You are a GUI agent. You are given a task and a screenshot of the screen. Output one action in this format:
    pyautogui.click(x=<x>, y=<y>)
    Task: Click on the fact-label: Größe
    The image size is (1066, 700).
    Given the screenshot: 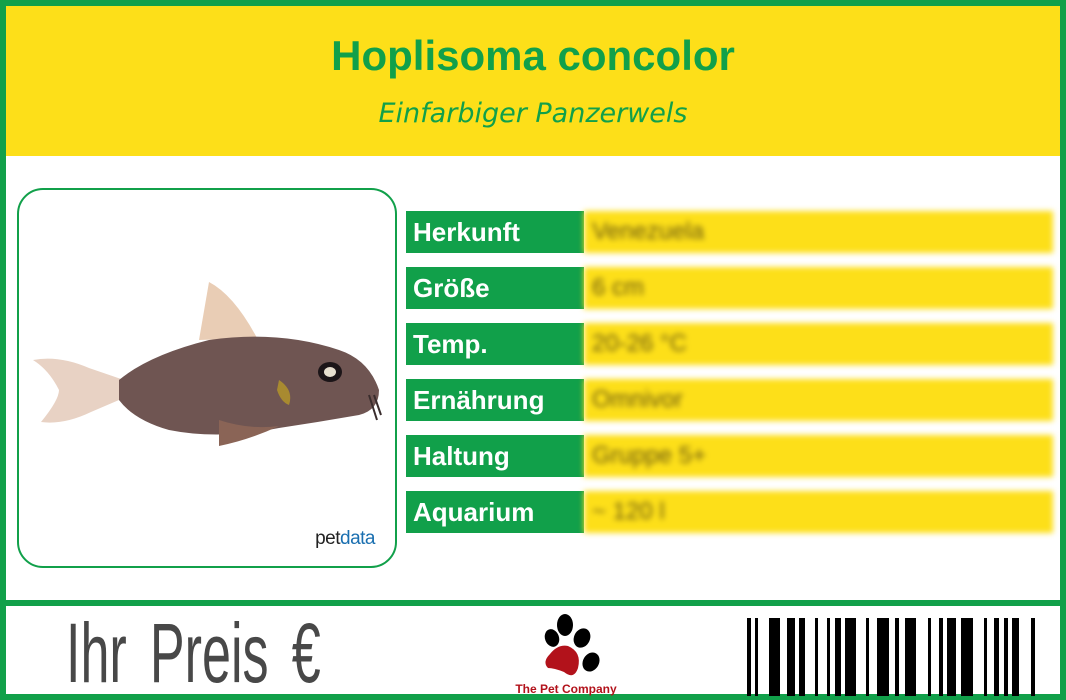 What is the action you would take?
    pyautogui.click(x=495, y=288)
    